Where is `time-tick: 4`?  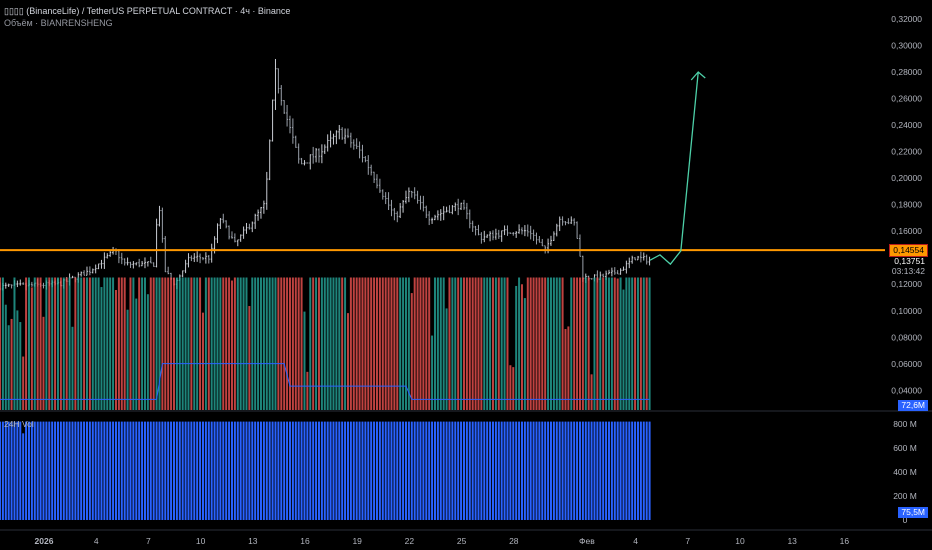 time-tick: 4 is located at coordinates (96, 541).